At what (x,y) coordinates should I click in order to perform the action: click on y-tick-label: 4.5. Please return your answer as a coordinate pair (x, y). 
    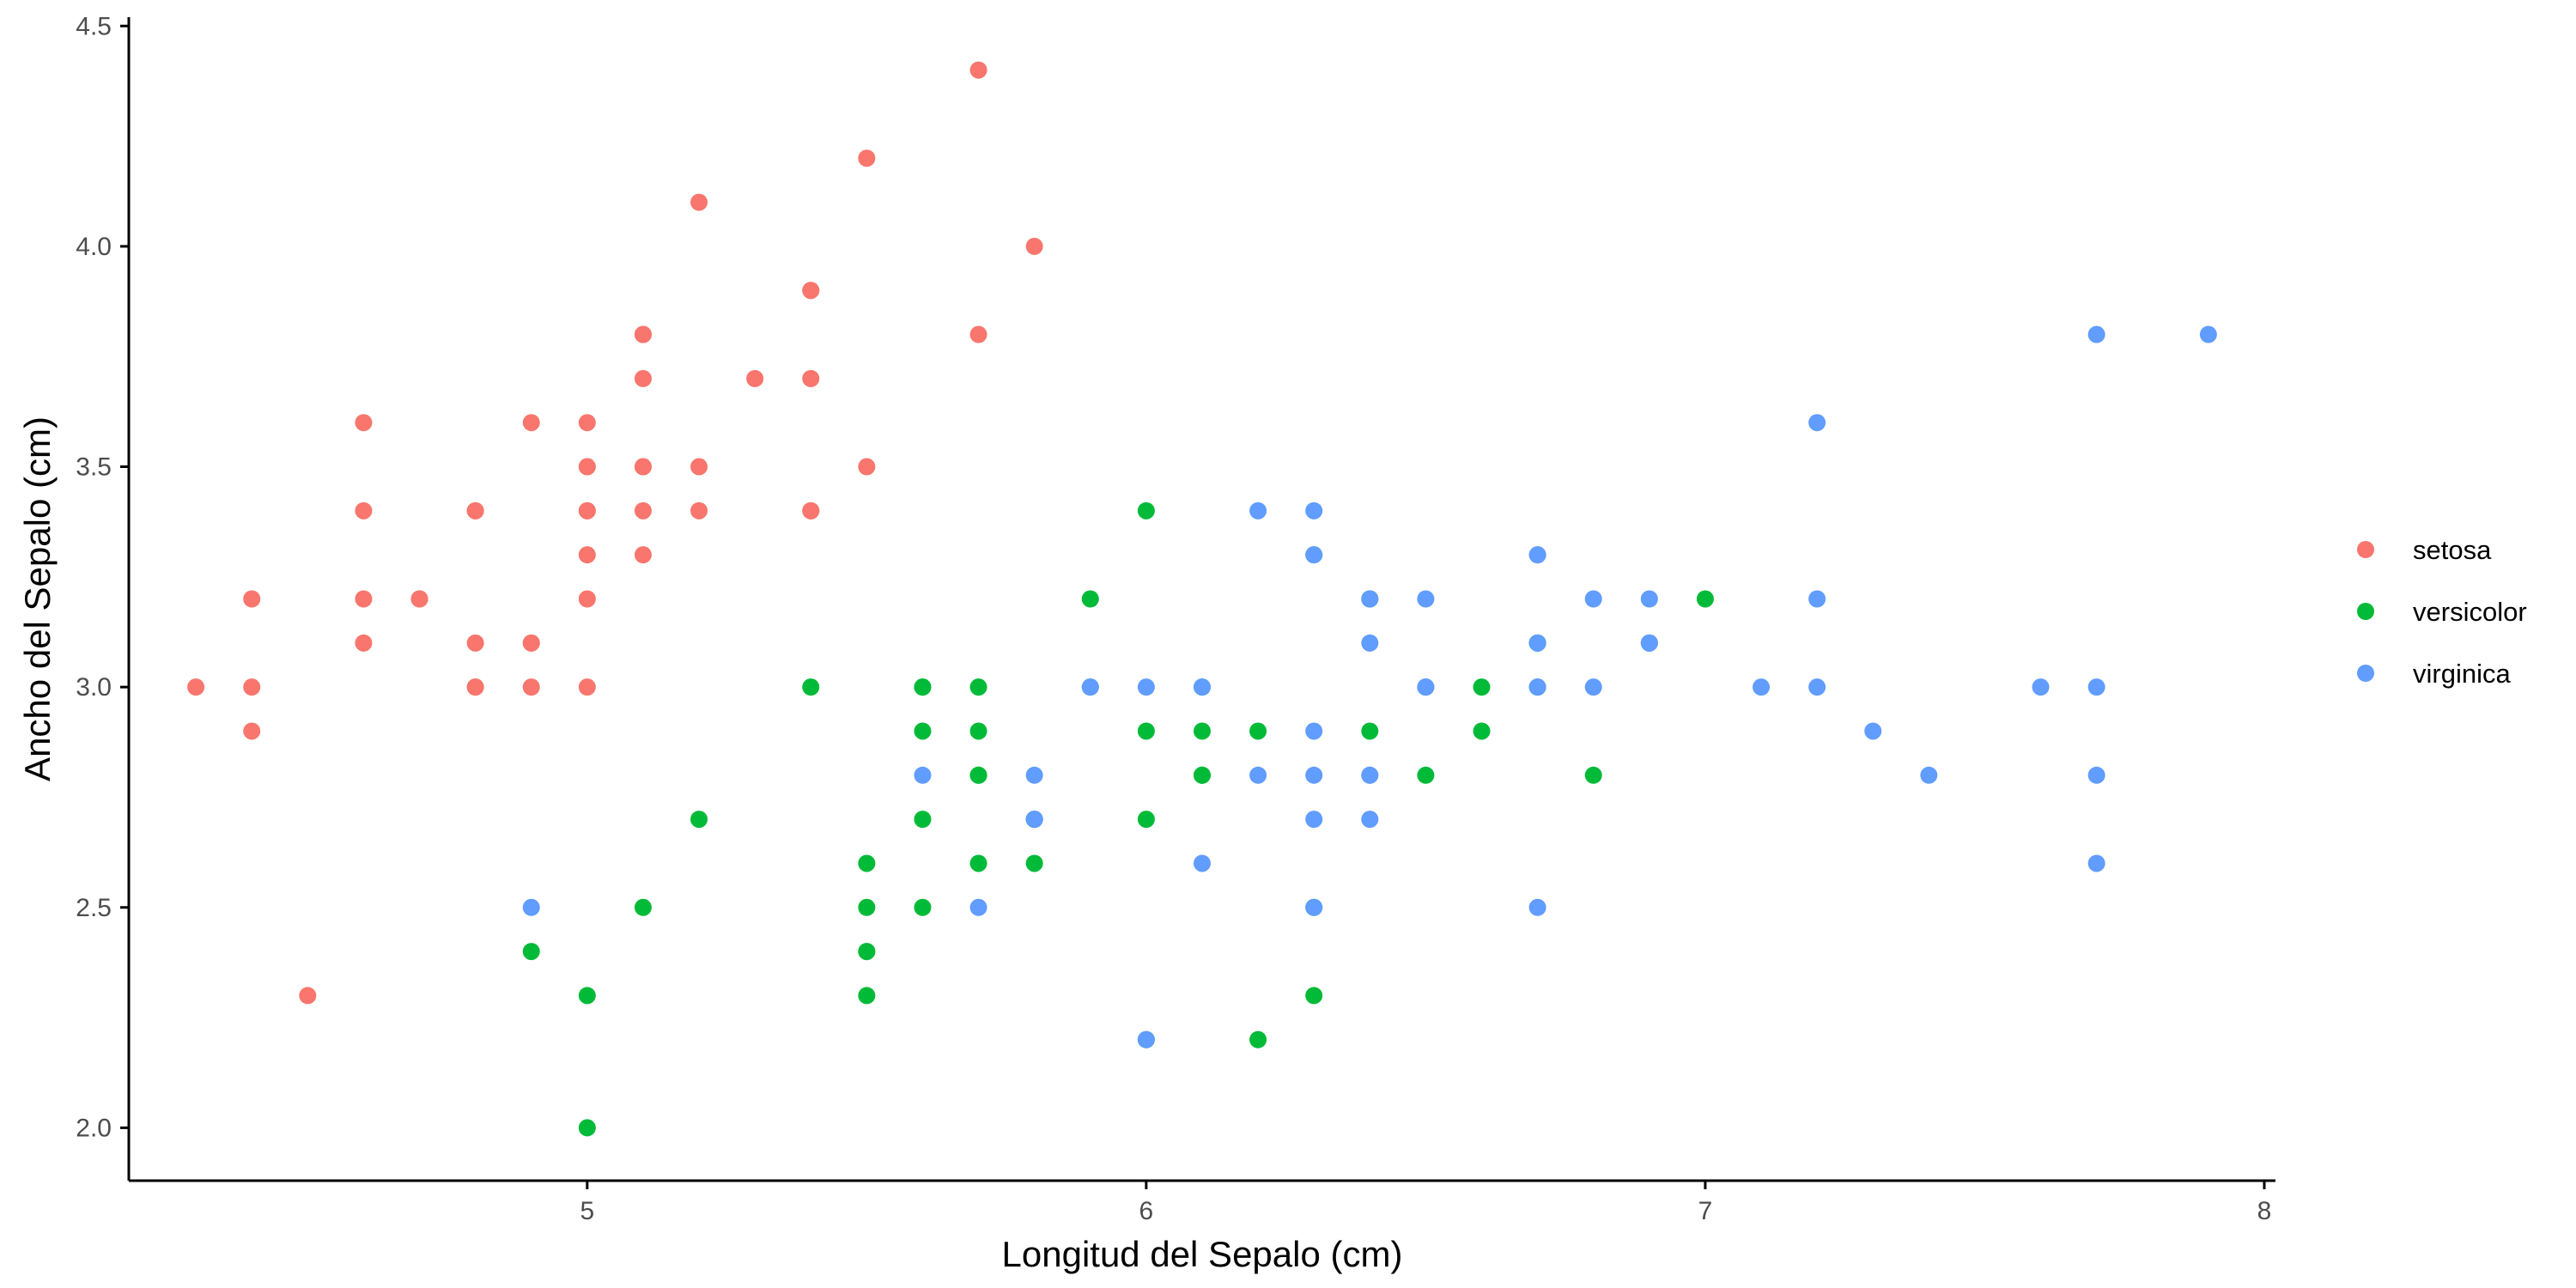
    Looking at the image, I should click on (94, 26).